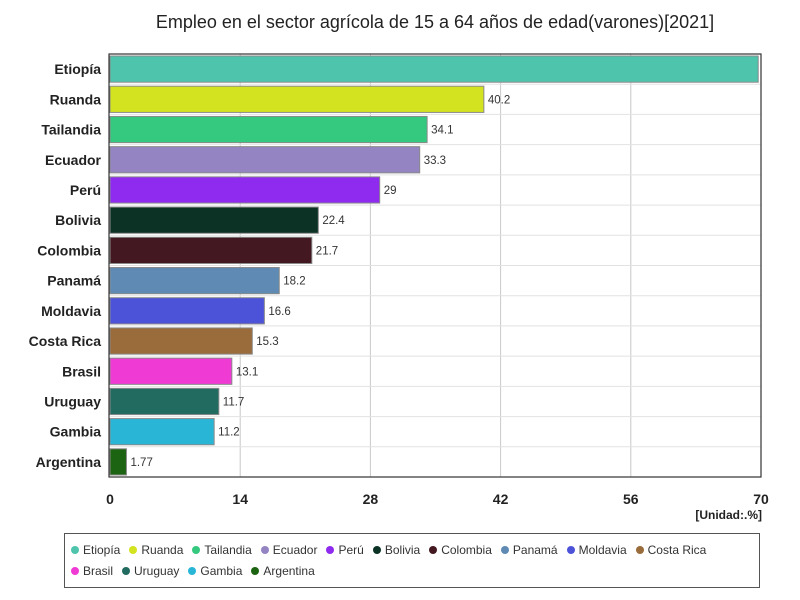 This screenshot has height=600, width=800. I want to click on legend-item: Tailandia, so click(222, 550).